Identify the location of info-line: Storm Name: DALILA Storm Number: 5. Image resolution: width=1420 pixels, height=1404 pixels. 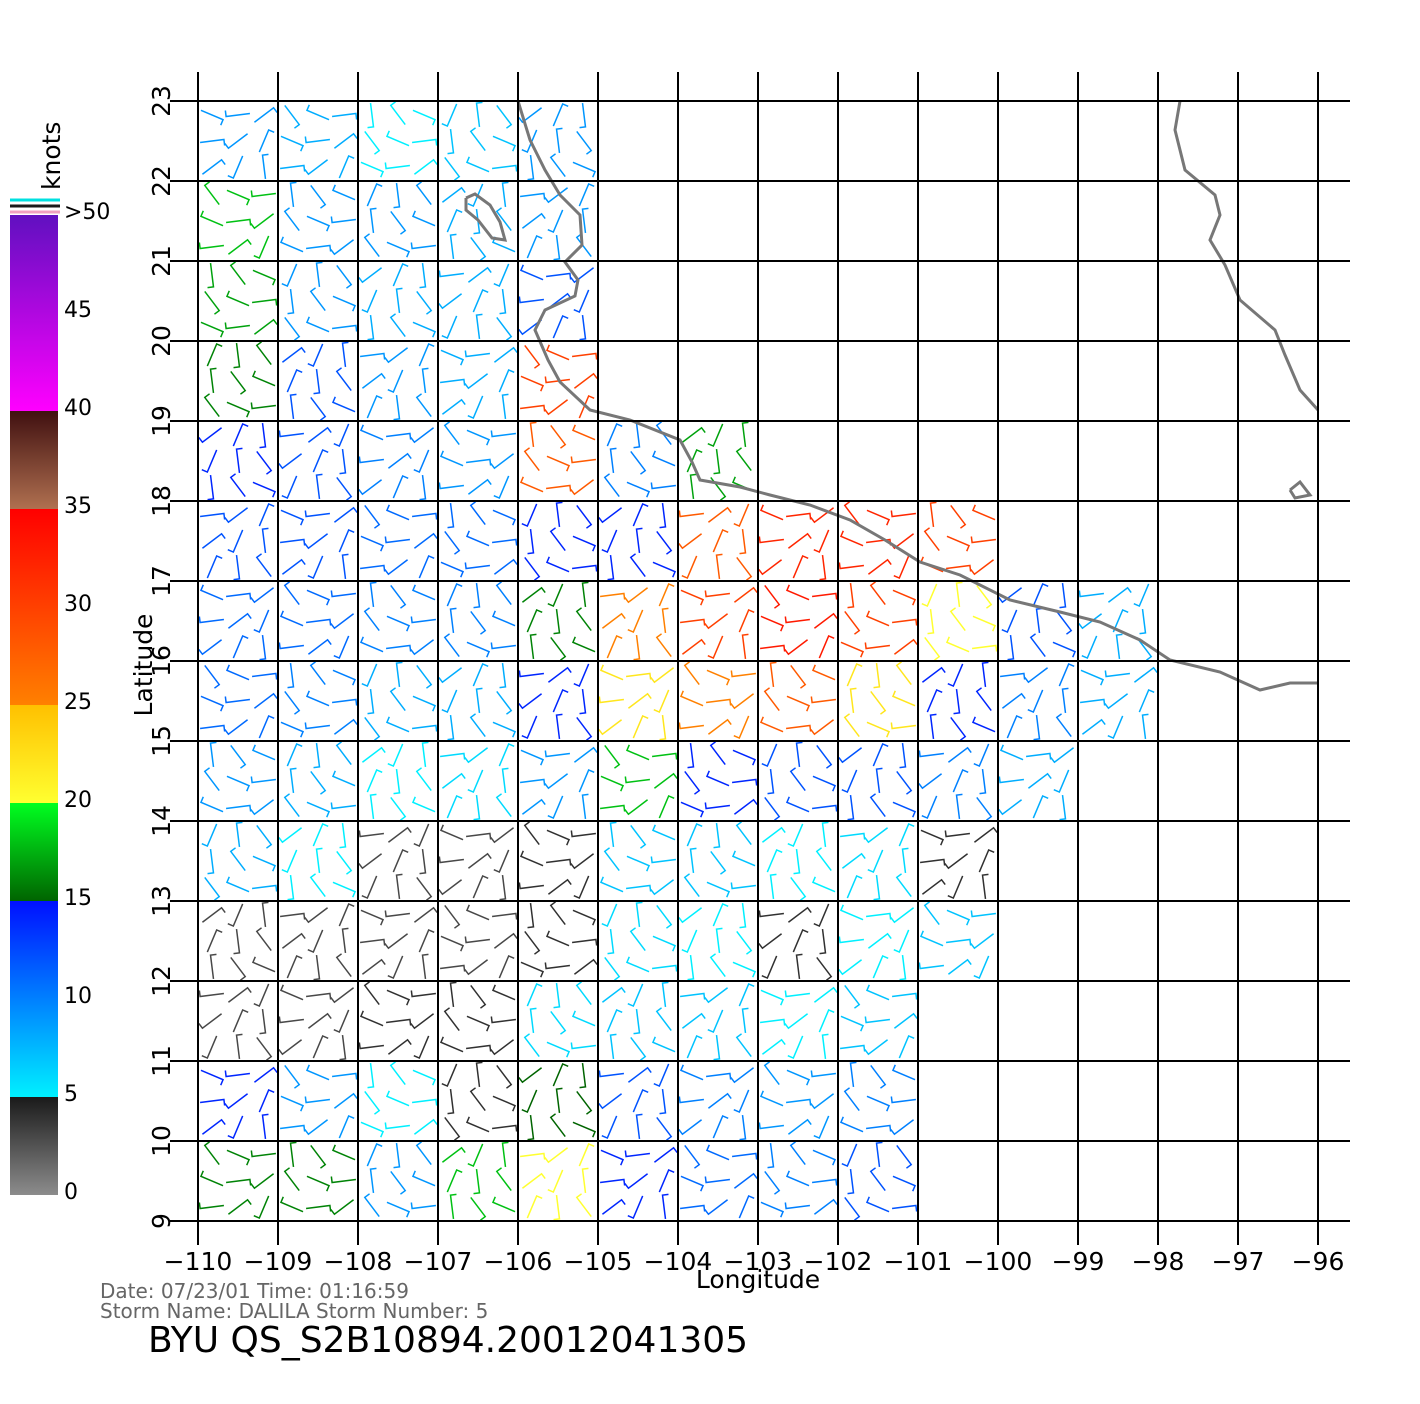
(294, 1311).